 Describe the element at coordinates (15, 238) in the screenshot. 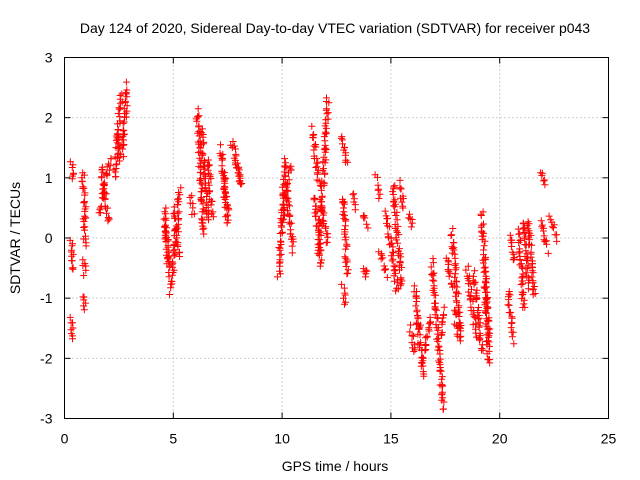

I see `y-axis-label: SDTVAR / TECUs` at that location.